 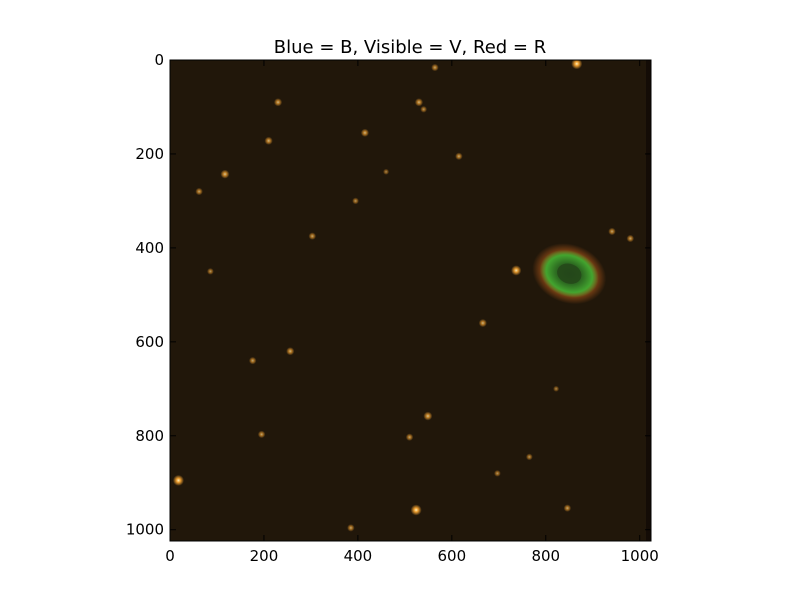 What do you see at coordinates (149, 248) in the screenshot?
I see `y-tick-label: 400` at bounding box center [149, 248].